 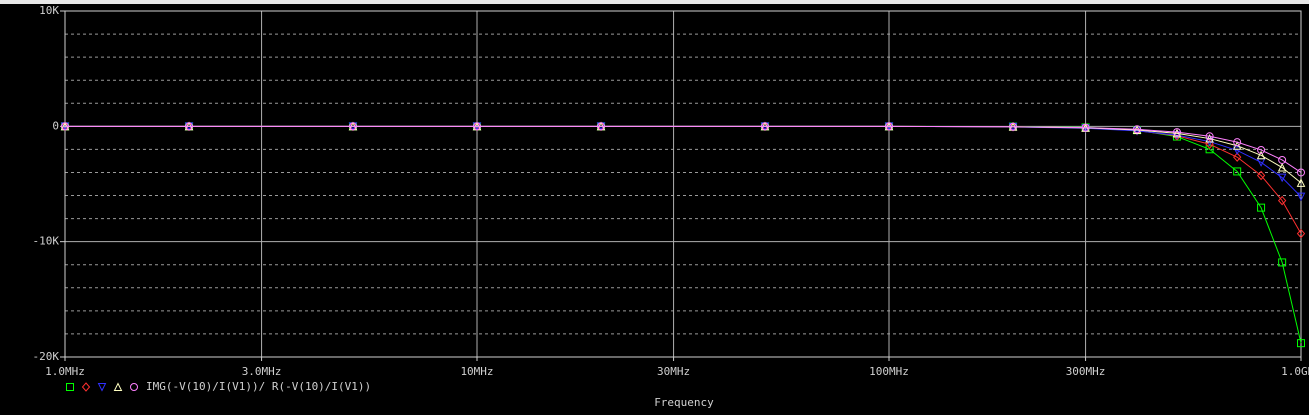 What do you see at coordinates (49, 10) in the screenshot?
I see `y-tick-label: 10K` at bounding box center [49, 10].